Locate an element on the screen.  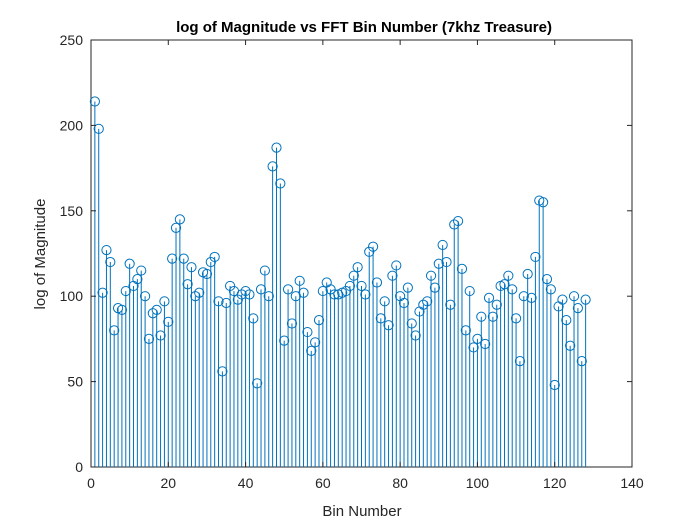
x-tick-label: 20 is located at coordinates (168, 483).